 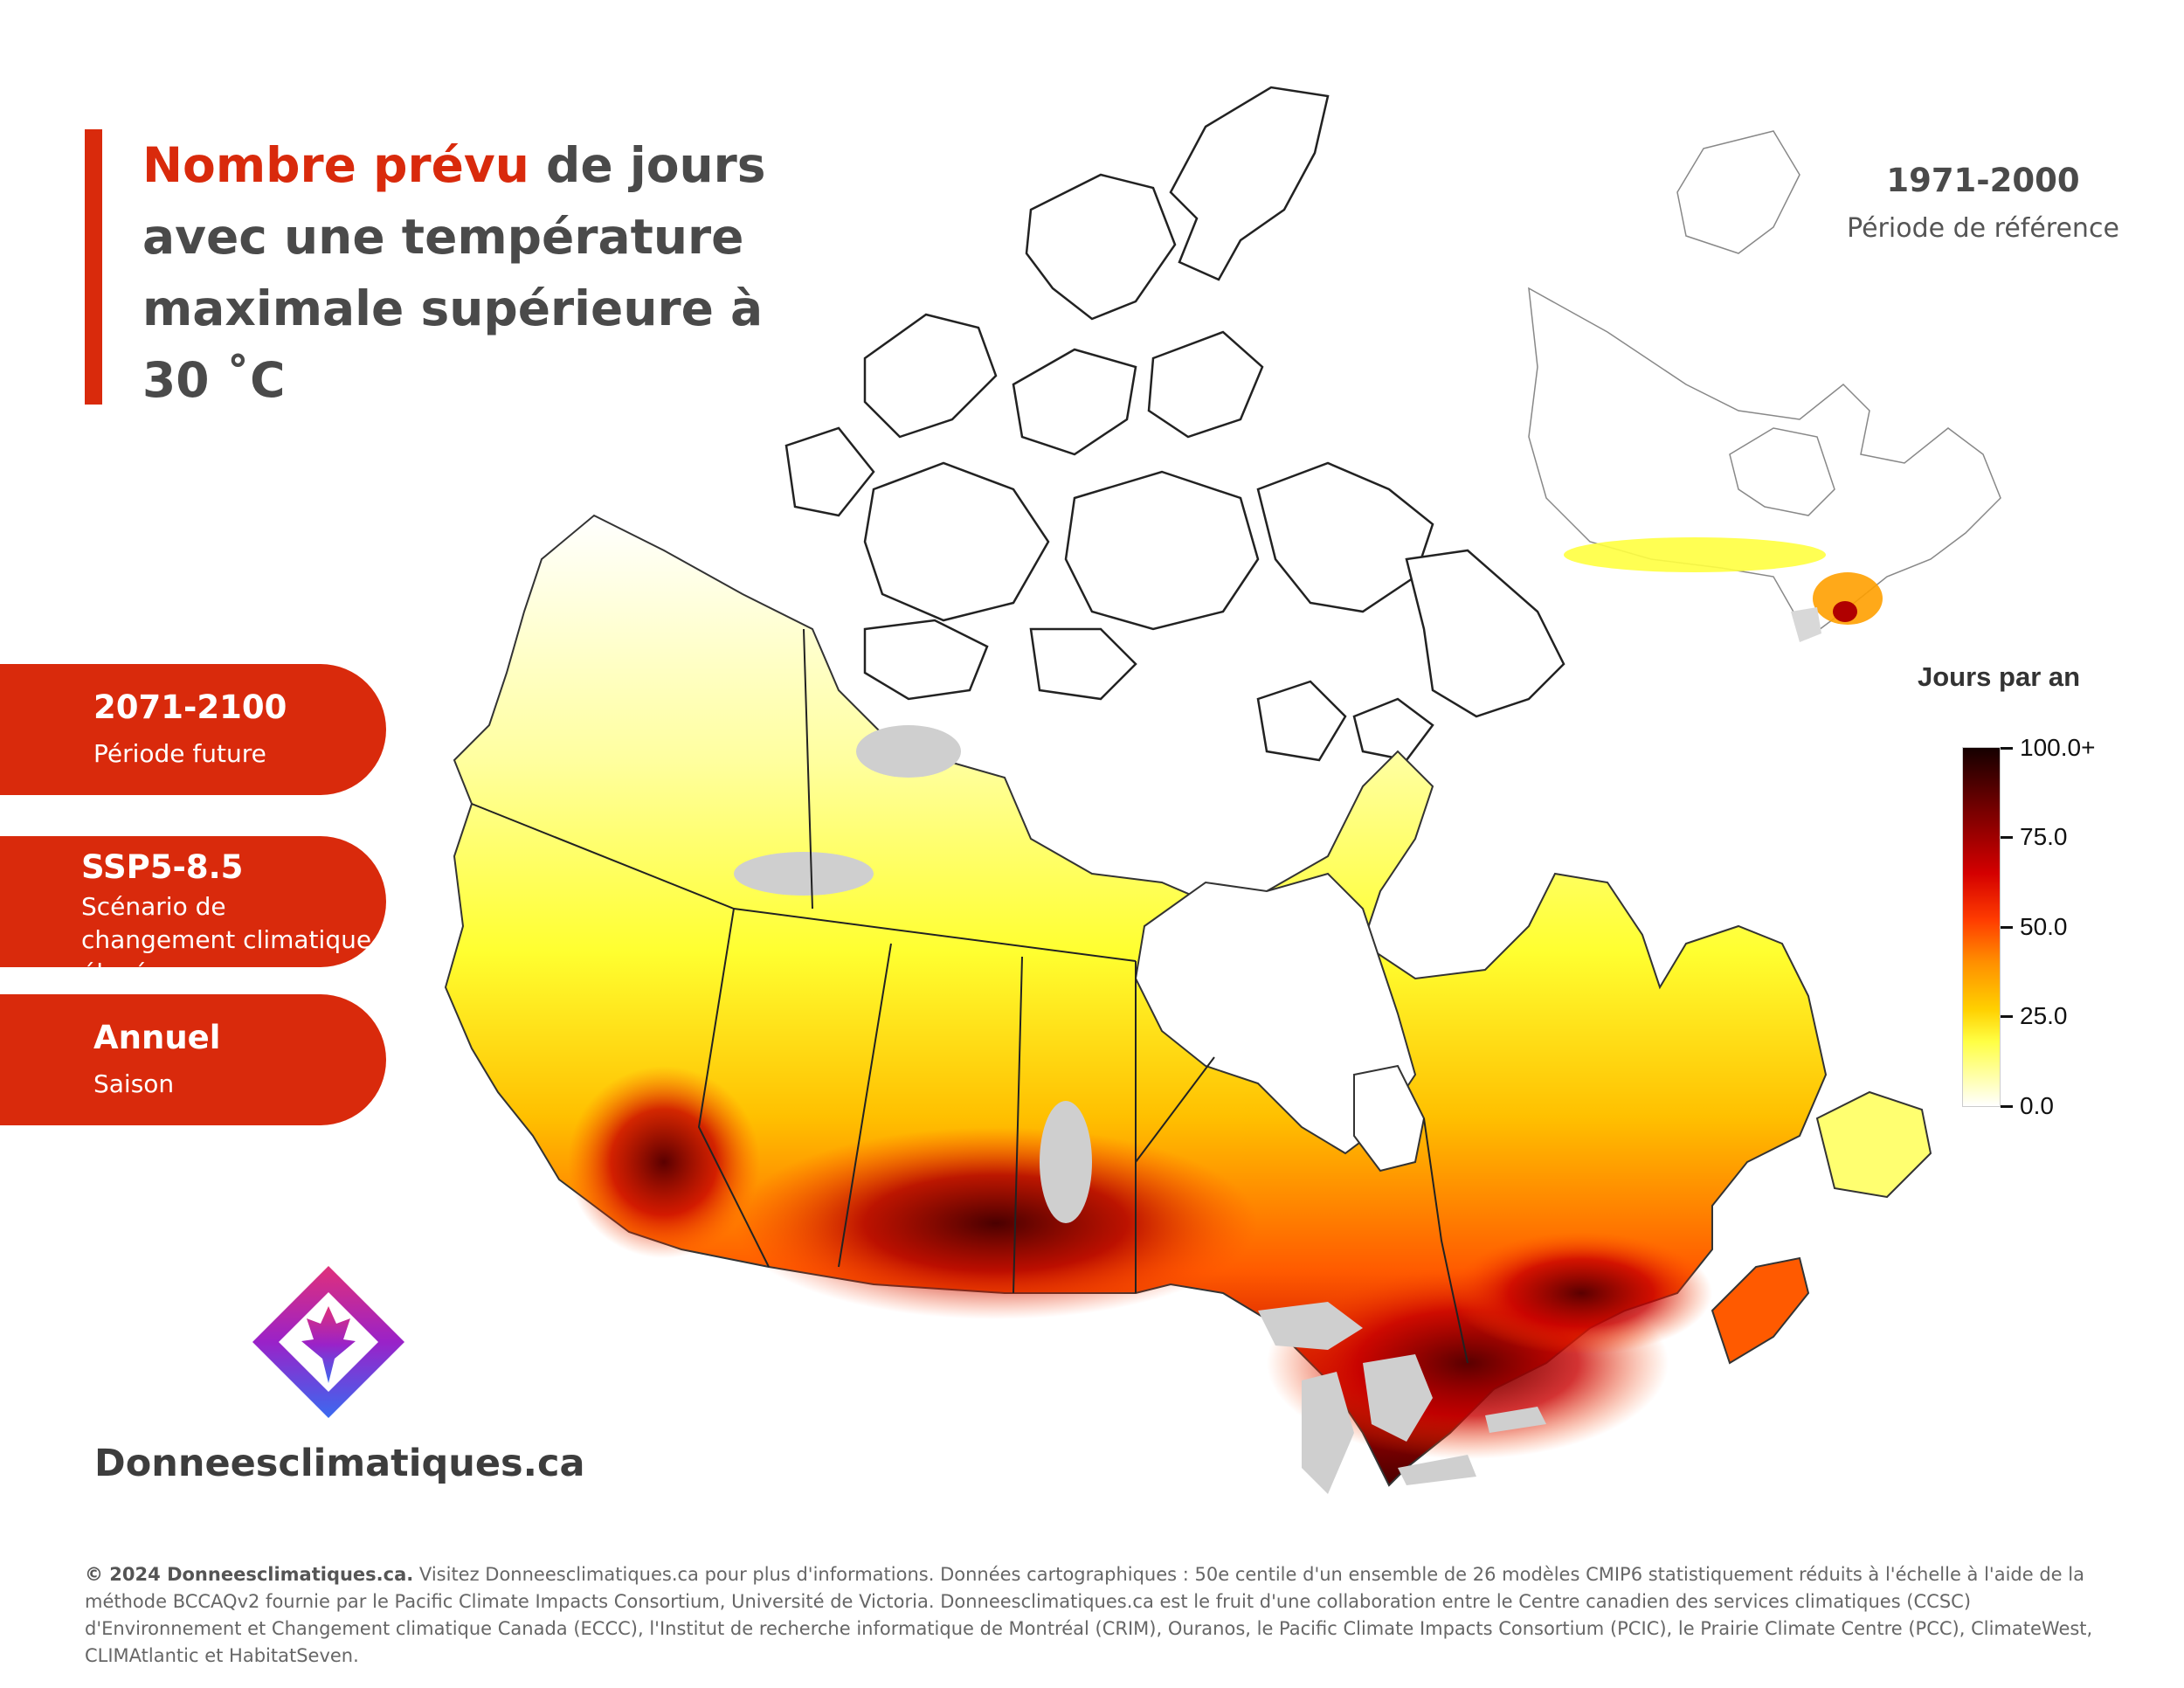 I want to click on brand-name: Donneesclimatiques.ca, so click(x=339, y=1463).